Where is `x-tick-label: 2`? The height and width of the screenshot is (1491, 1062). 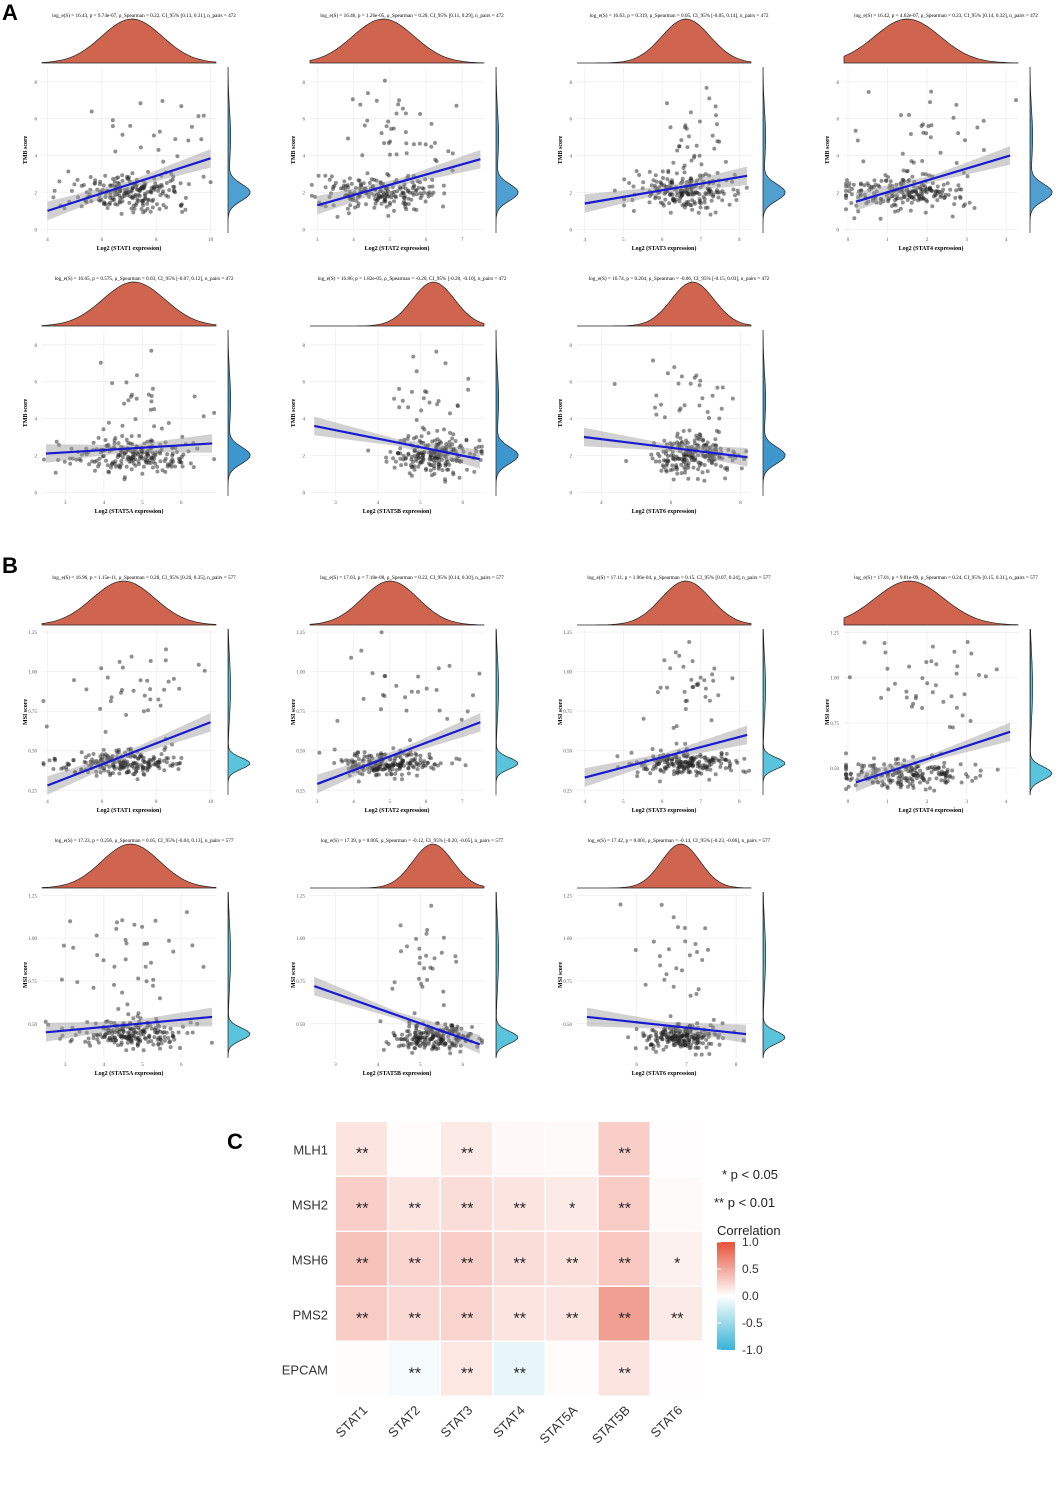 x-tick-label: 2 is located at coordinates (927, 240).